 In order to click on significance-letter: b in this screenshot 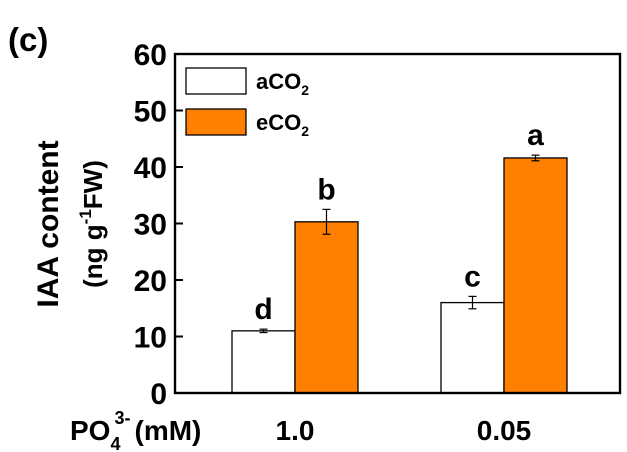, I will do `click(326, 189)`.